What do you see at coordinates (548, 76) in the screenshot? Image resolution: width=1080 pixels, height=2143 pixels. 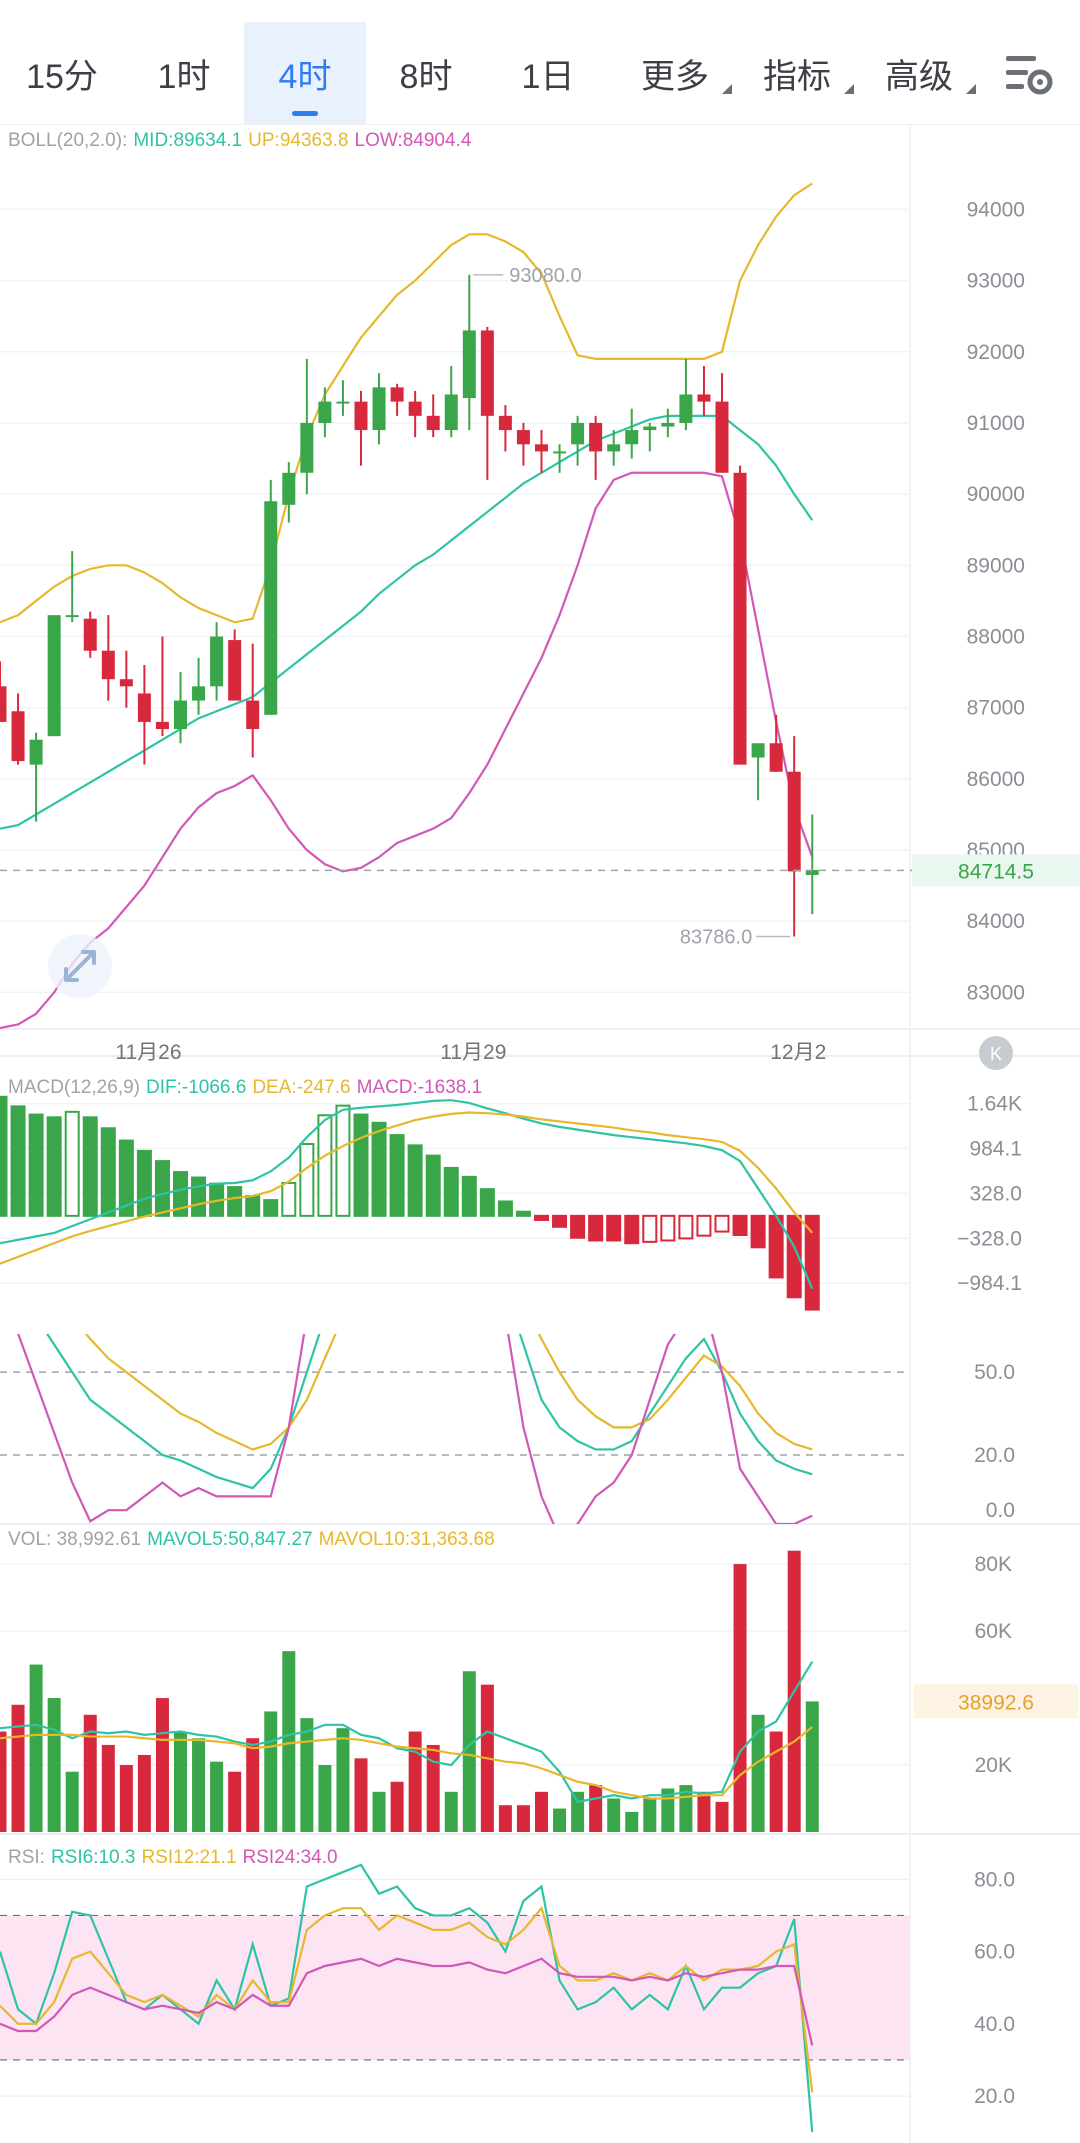 I see `tab-1d: 1日` at bounding box center [548, 76].